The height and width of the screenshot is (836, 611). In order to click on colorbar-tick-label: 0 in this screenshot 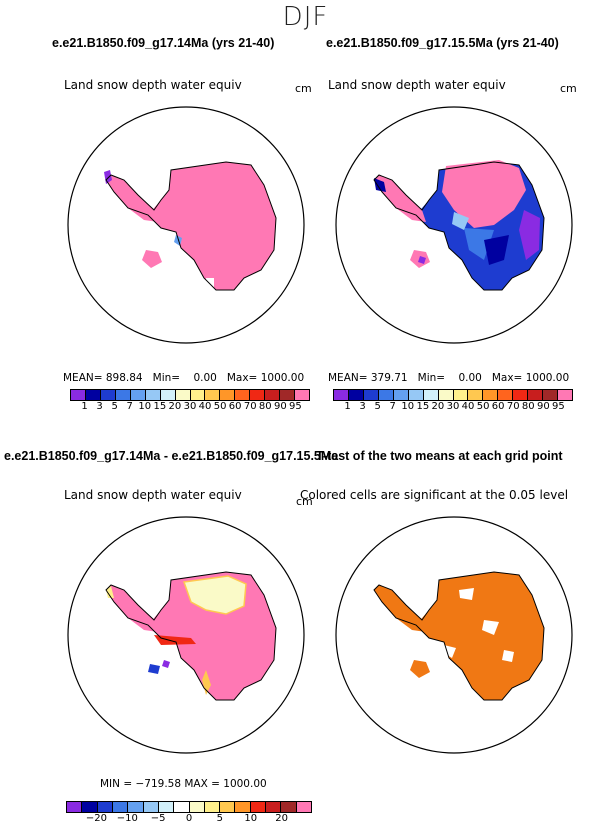, I will do `click(189, 818)`.